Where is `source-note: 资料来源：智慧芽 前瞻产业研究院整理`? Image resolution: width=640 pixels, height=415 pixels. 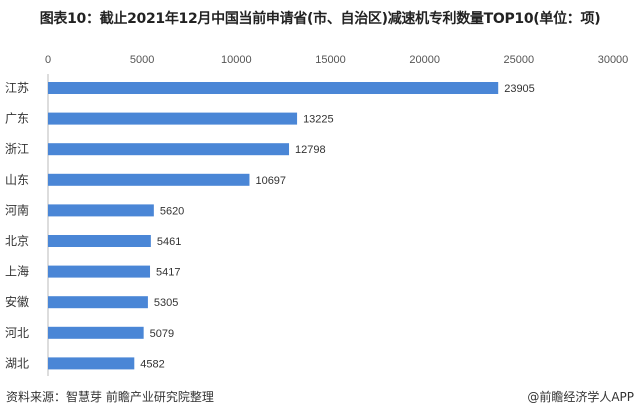 source-note: 资料来源：智慧芽 前瞻产业研究院整理 is located at coordinates (110, 397).